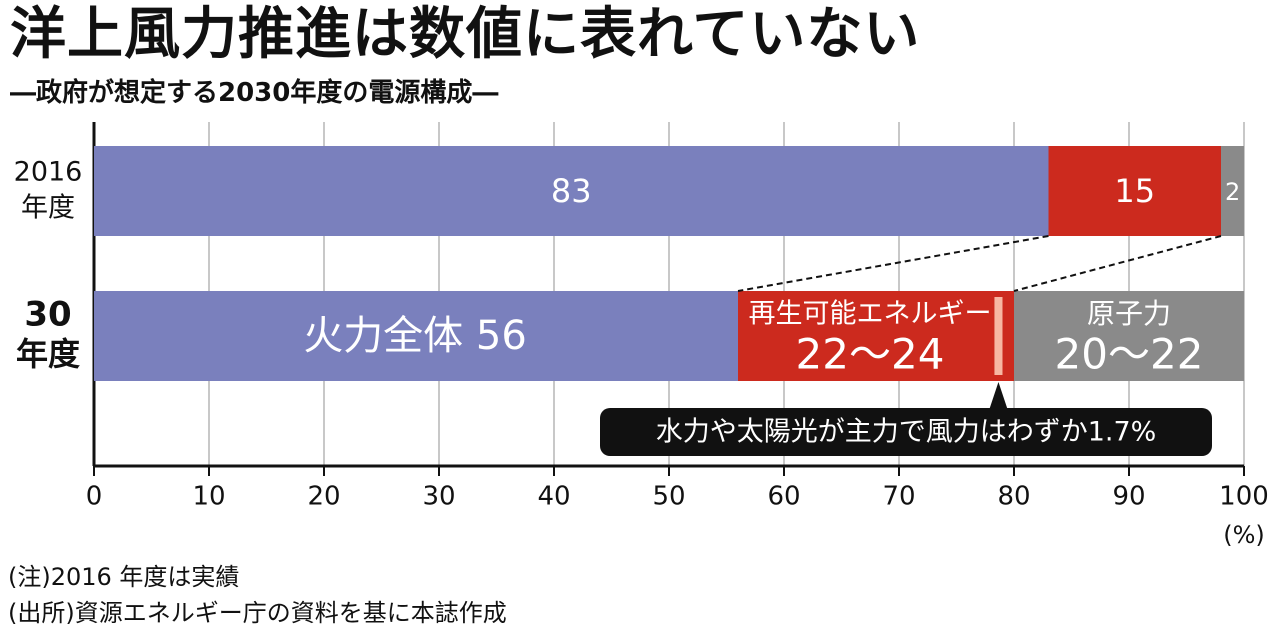 Image resolution: width=1280 pixels, height=642 pixels. Describe the element at coordinates (124, 577) in the screenshot. I see `note-actual-results: (注)2016 年度は実績` at that location.